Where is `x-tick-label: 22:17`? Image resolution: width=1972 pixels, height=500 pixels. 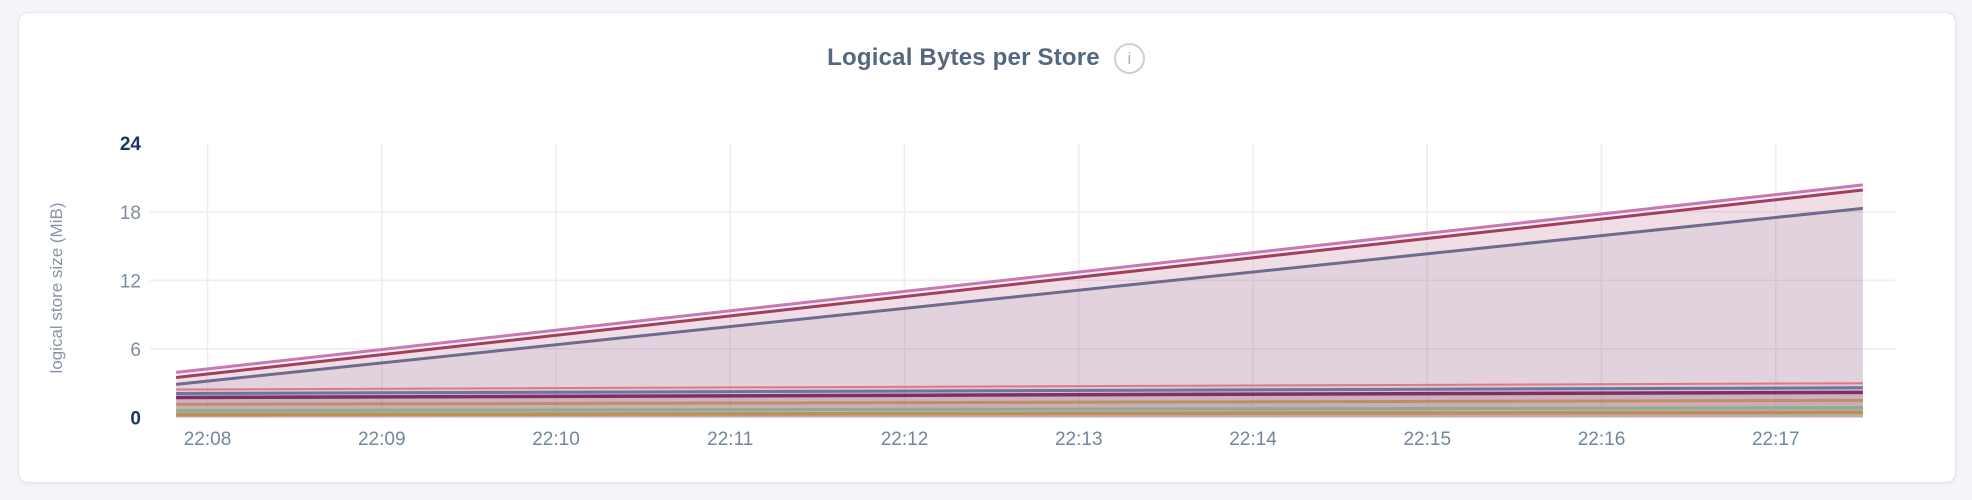 x-tick-label: 22:17 is located at coordinates (1776, 439).